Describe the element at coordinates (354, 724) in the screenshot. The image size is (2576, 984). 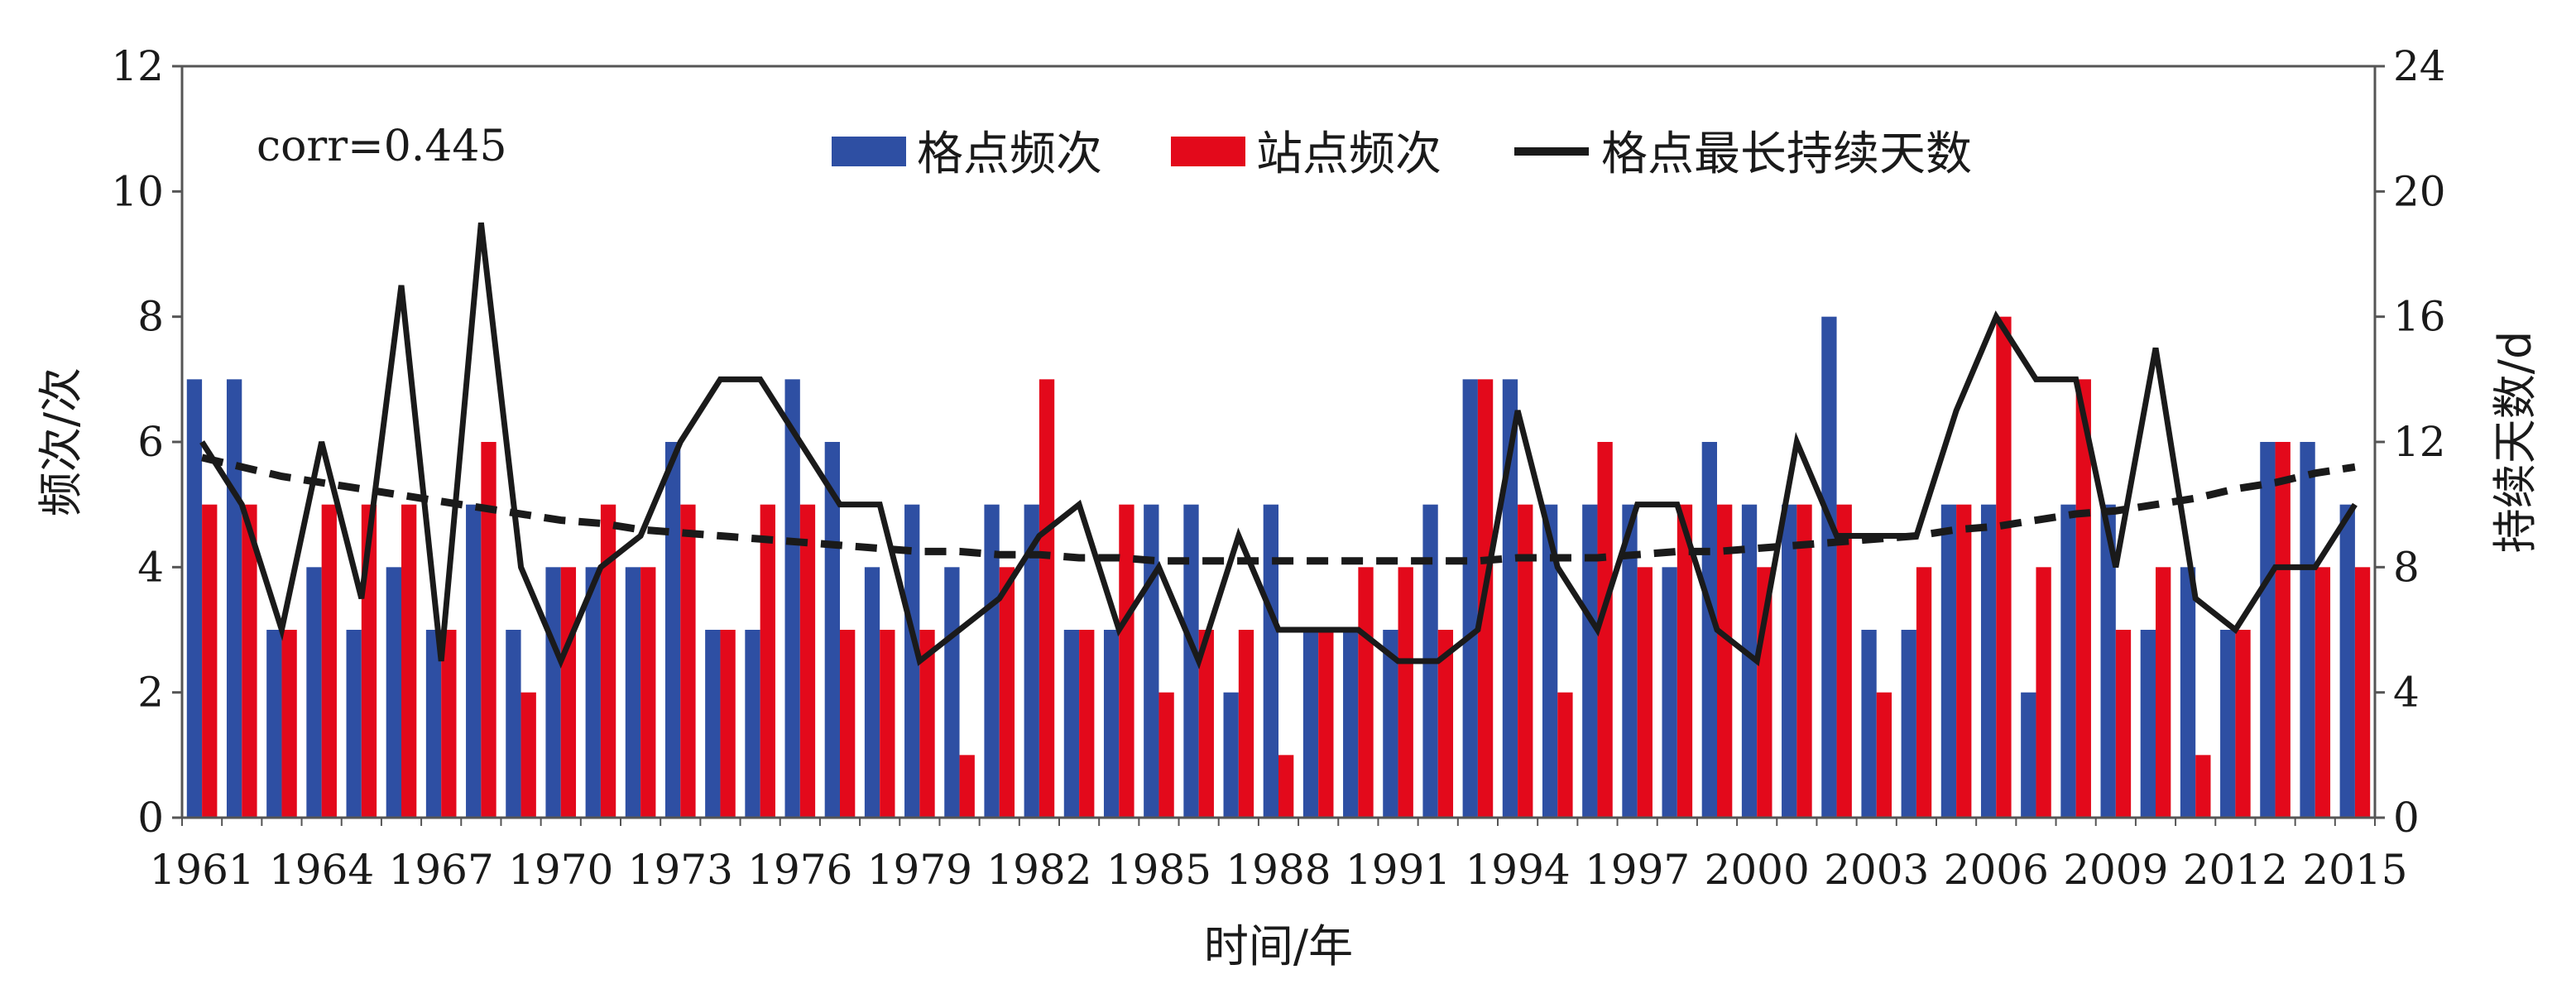
I see `bar-grid-frequency-1965` at that location.